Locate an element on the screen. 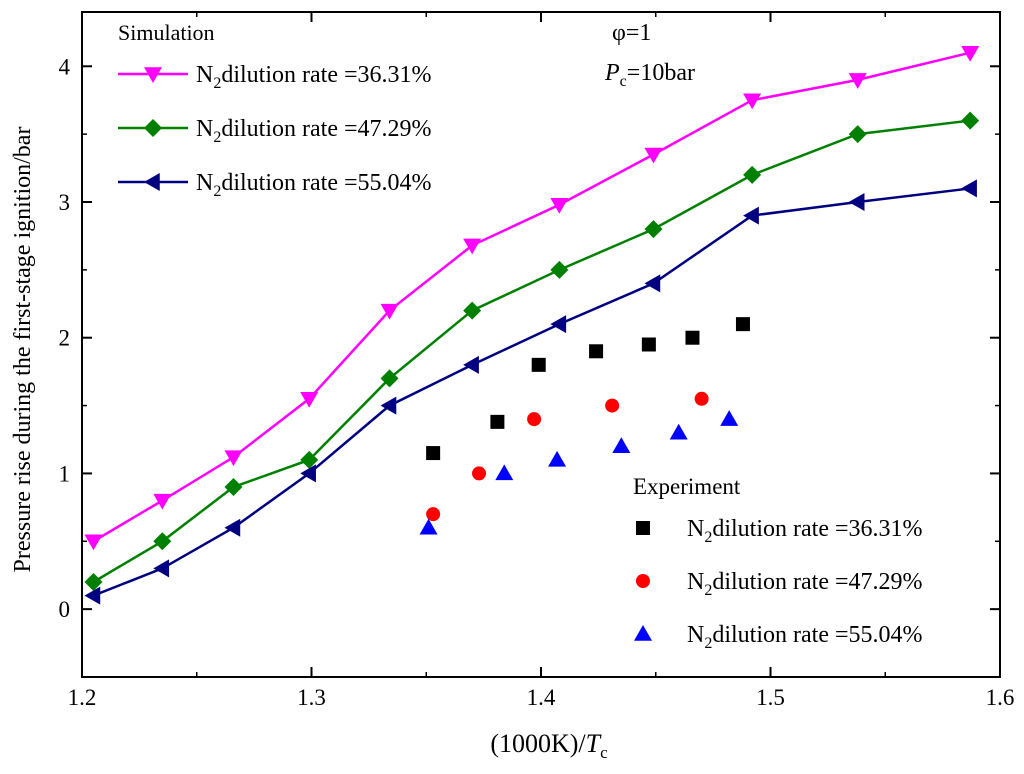  legend-item-experiment: N2dilution rate =55.04% is located at coordinates (778, 637).